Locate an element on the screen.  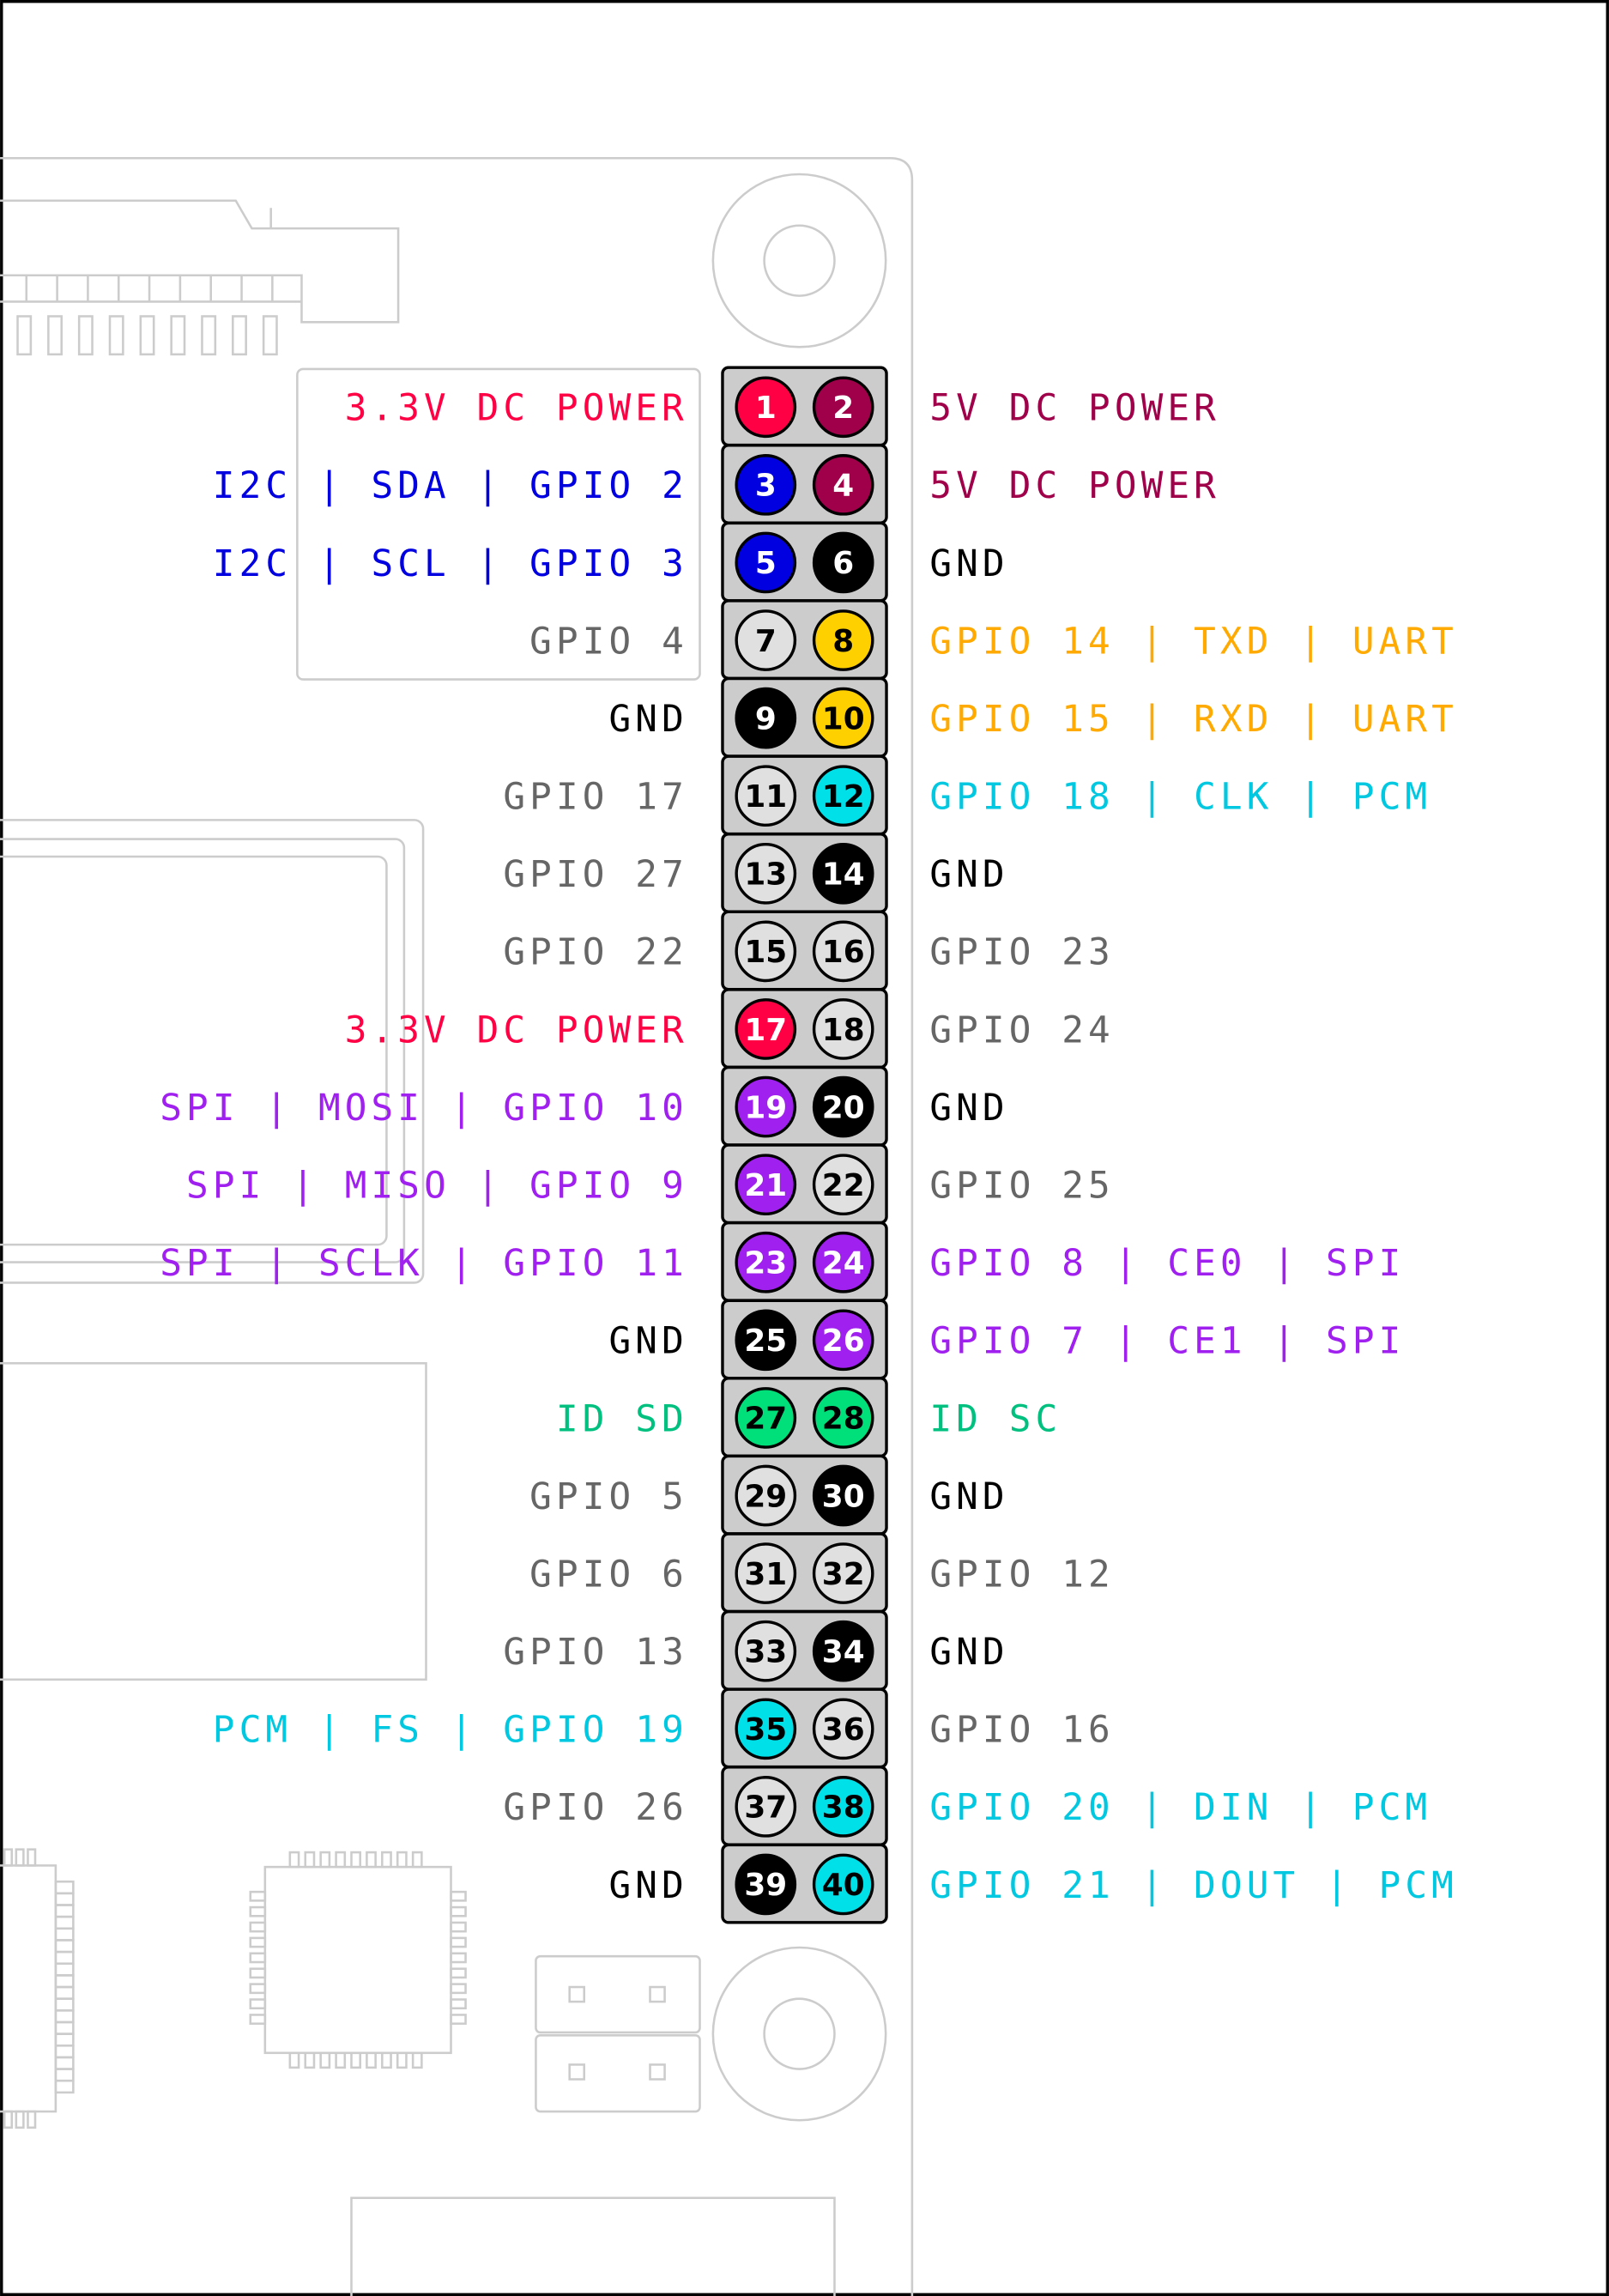
pin-label: GPIO 15 | RXD | UART is located at coordinates (1193, 719).